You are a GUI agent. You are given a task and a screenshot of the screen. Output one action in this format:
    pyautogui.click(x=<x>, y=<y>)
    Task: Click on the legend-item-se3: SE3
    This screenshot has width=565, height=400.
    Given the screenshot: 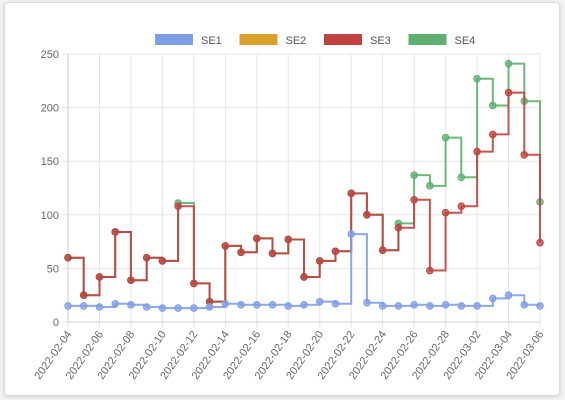 What is the action you would take?
    pyautogui.click(x=357, y=40)
    